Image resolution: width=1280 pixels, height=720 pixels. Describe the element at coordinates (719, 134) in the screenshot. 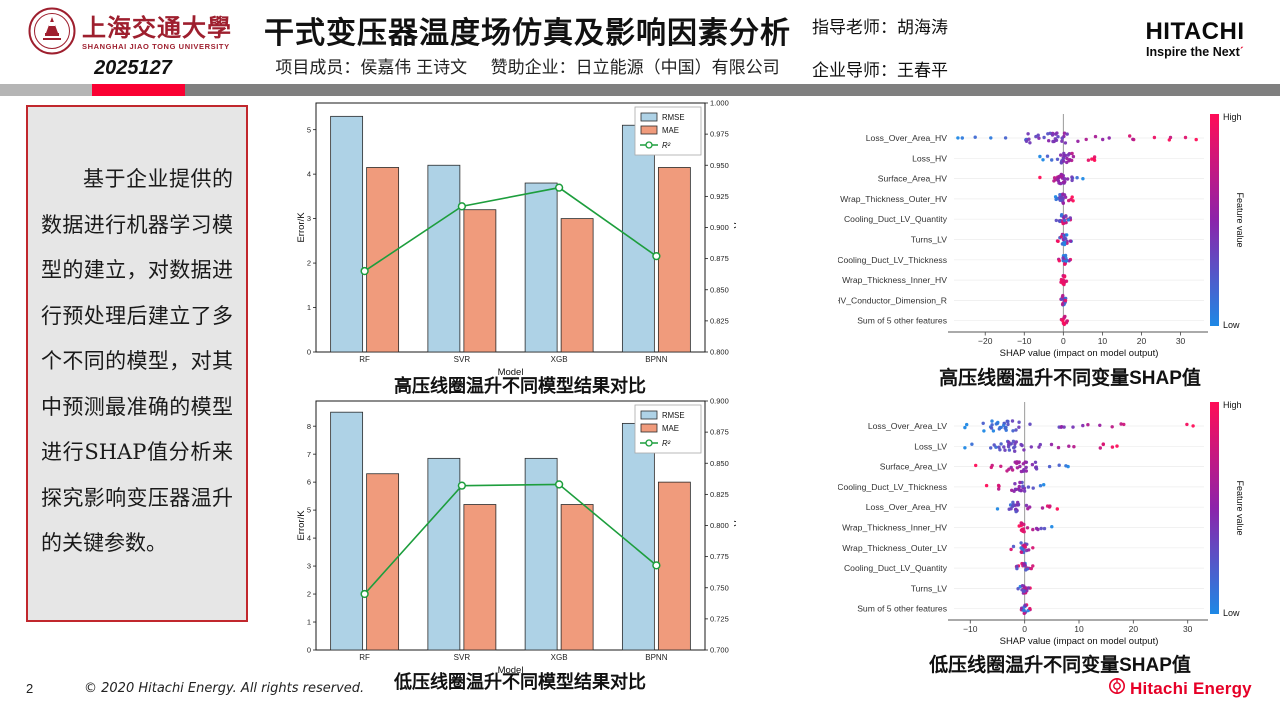

I see `svg-text: 0.975` at that location.